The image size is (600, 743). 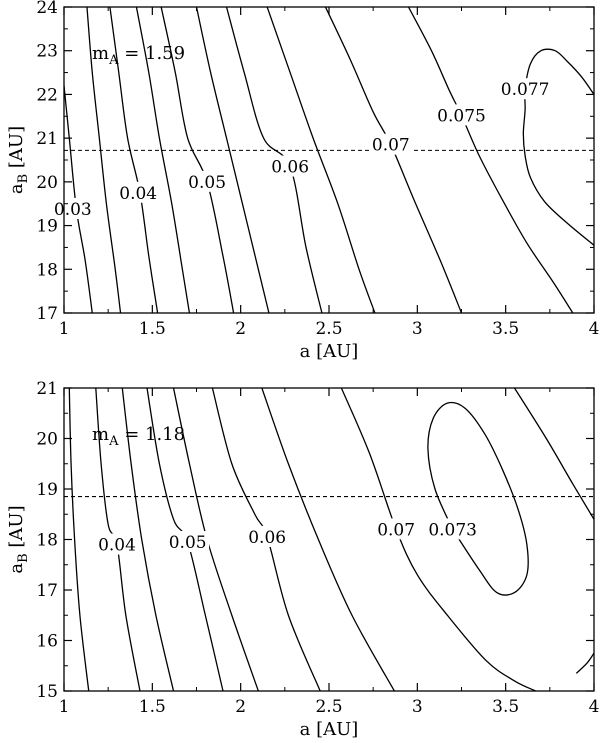 What do you see at coordinates (47, 642) in the screenshot?
I see `y-tick-label: 16` at bounding box center [47, 642].